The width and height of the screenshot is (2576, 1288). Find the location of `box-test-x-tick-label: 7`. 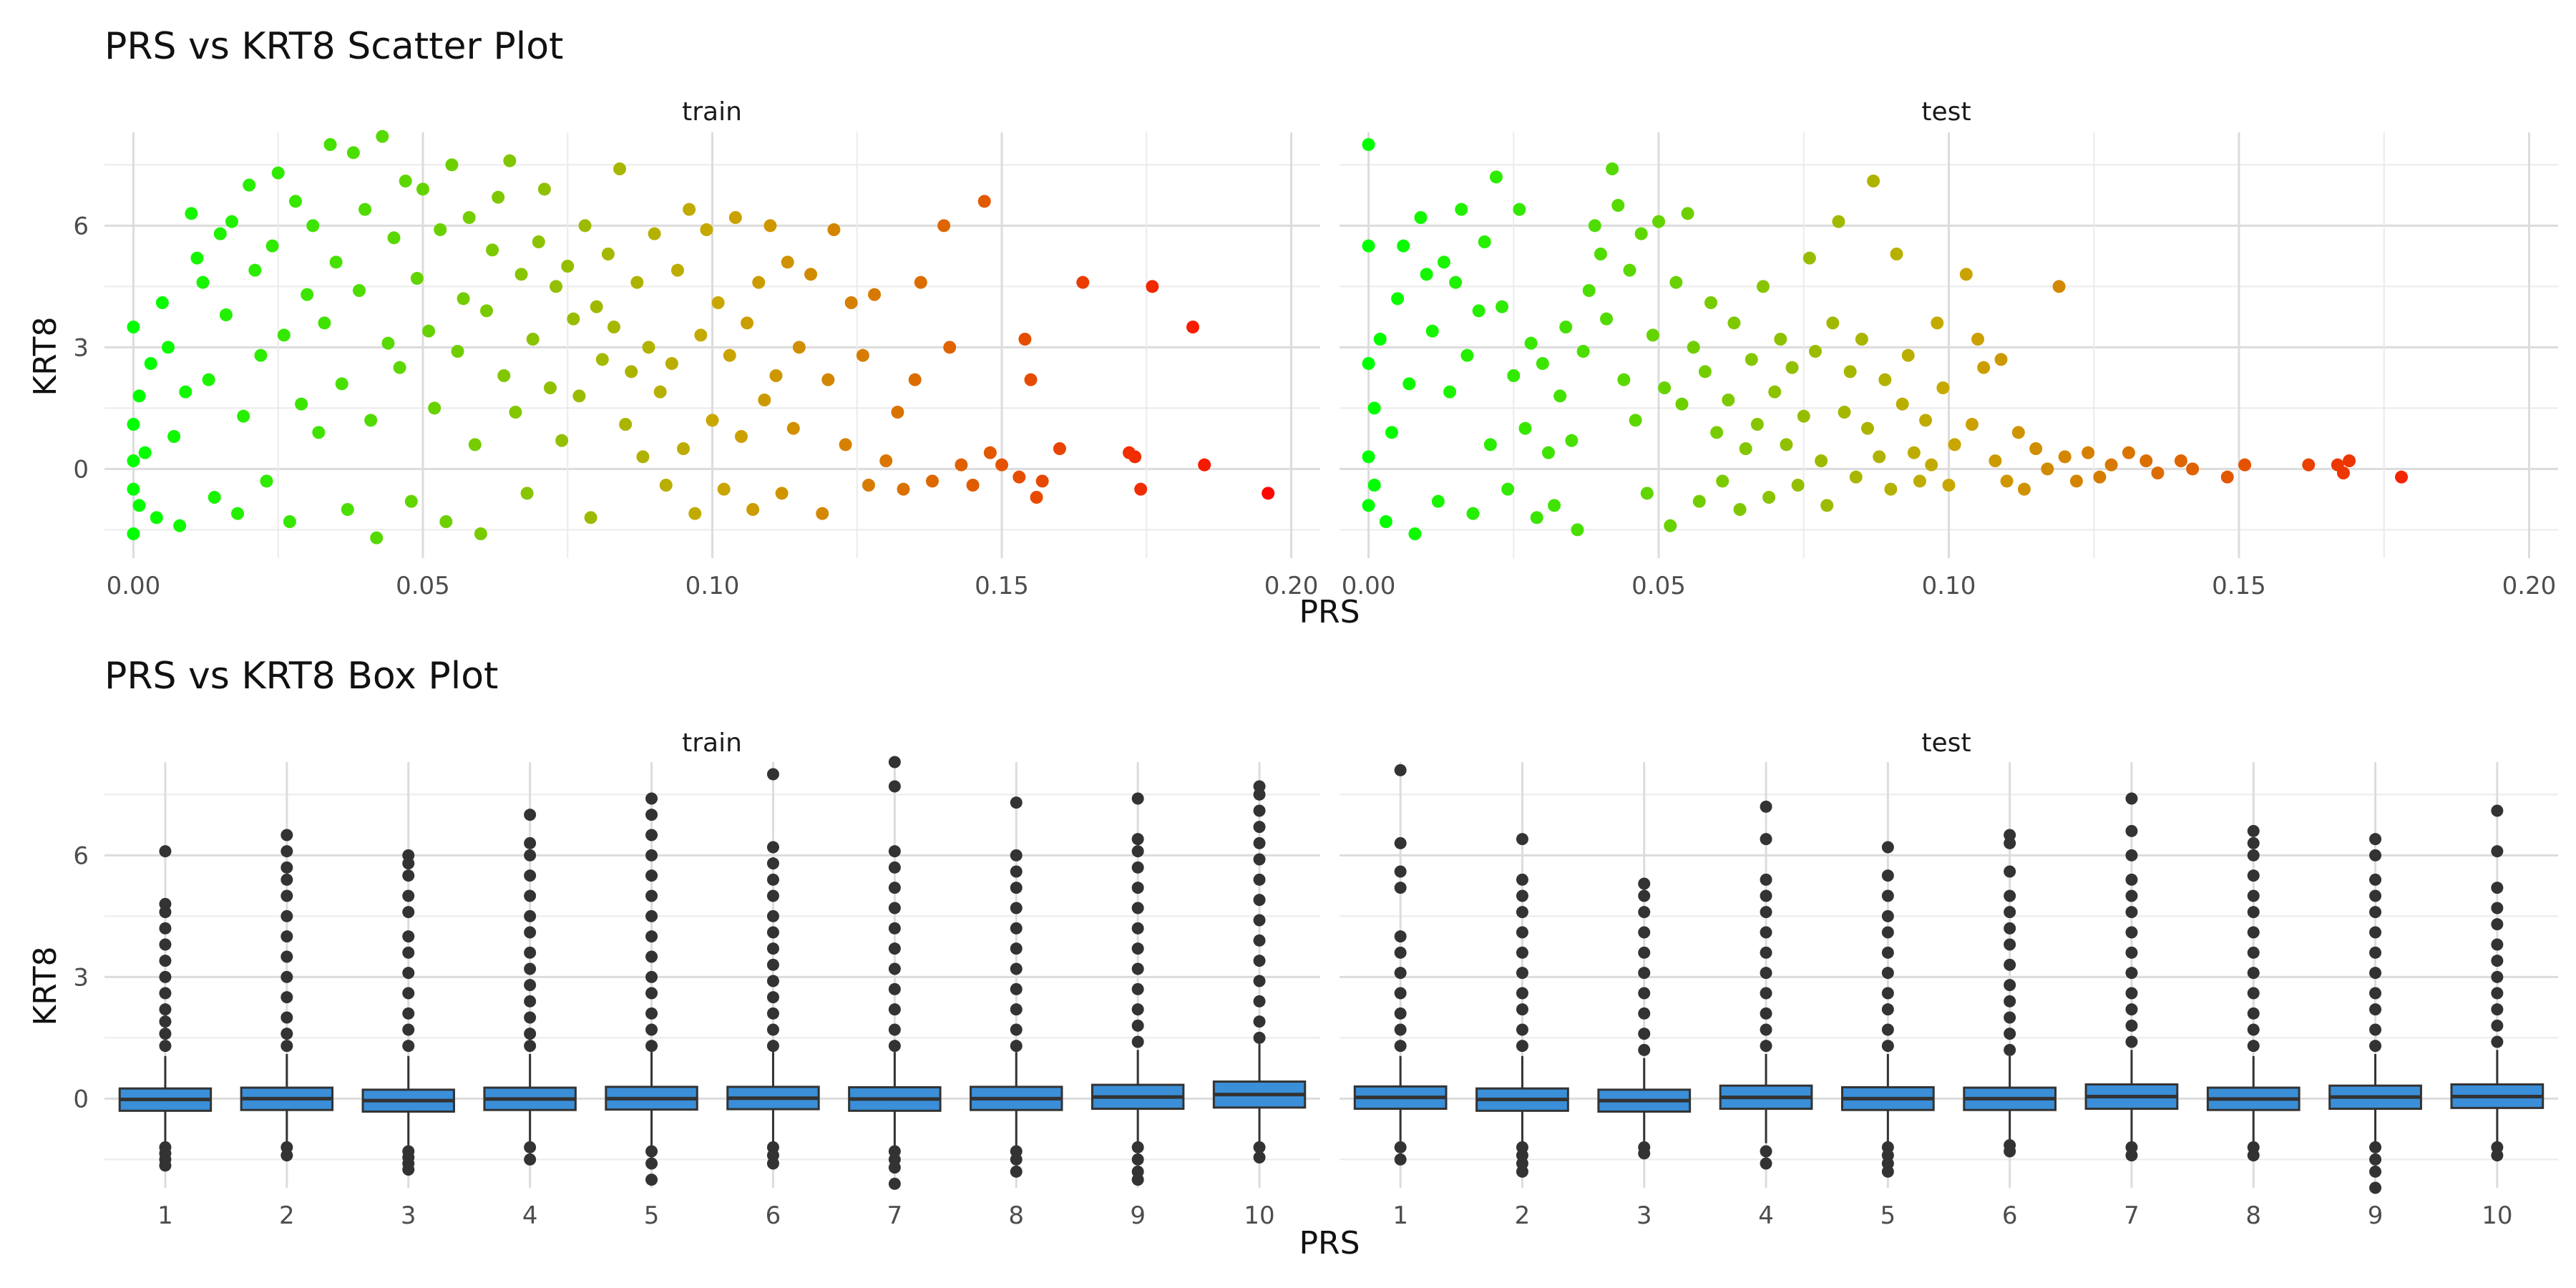

box-test-x-tick-label: 7 is located at coordinates (2132, 1215).